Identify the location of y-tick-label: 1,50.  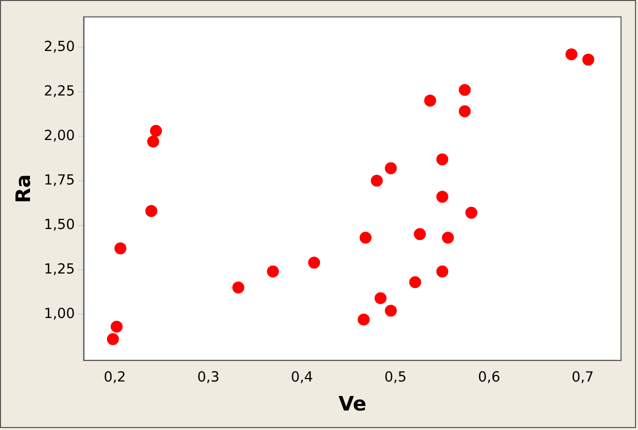
(59, 224).